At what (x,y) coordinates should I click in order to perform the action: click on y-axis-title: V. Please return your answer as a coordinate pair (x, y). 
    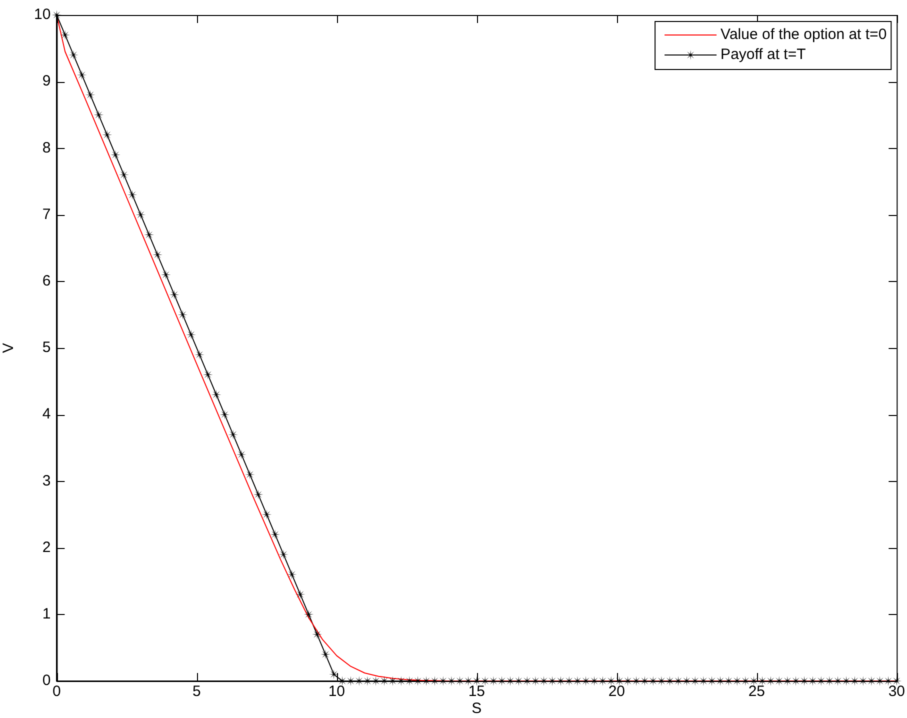
    Looking at the image, I should click on (9, 348).